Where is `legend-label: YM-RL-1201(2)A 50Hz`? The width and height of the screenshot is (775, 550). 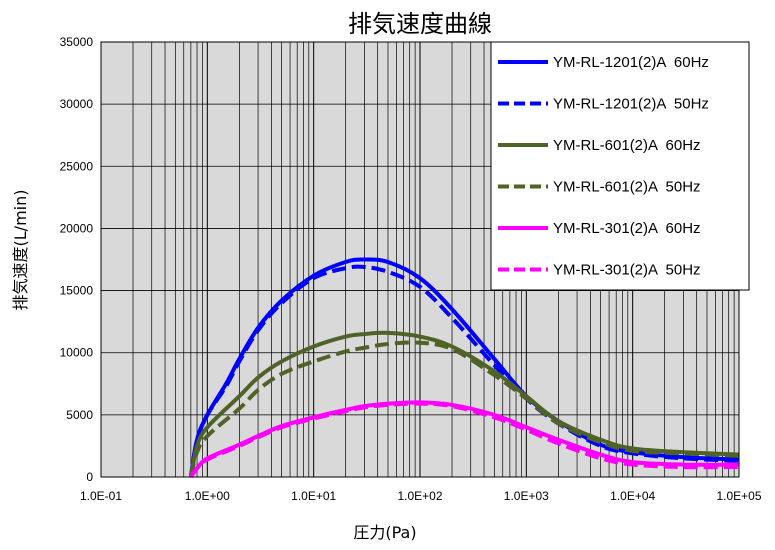 legend-label: YM-RL-1201(2)A 50Hz is located at coordinates (631, 104).